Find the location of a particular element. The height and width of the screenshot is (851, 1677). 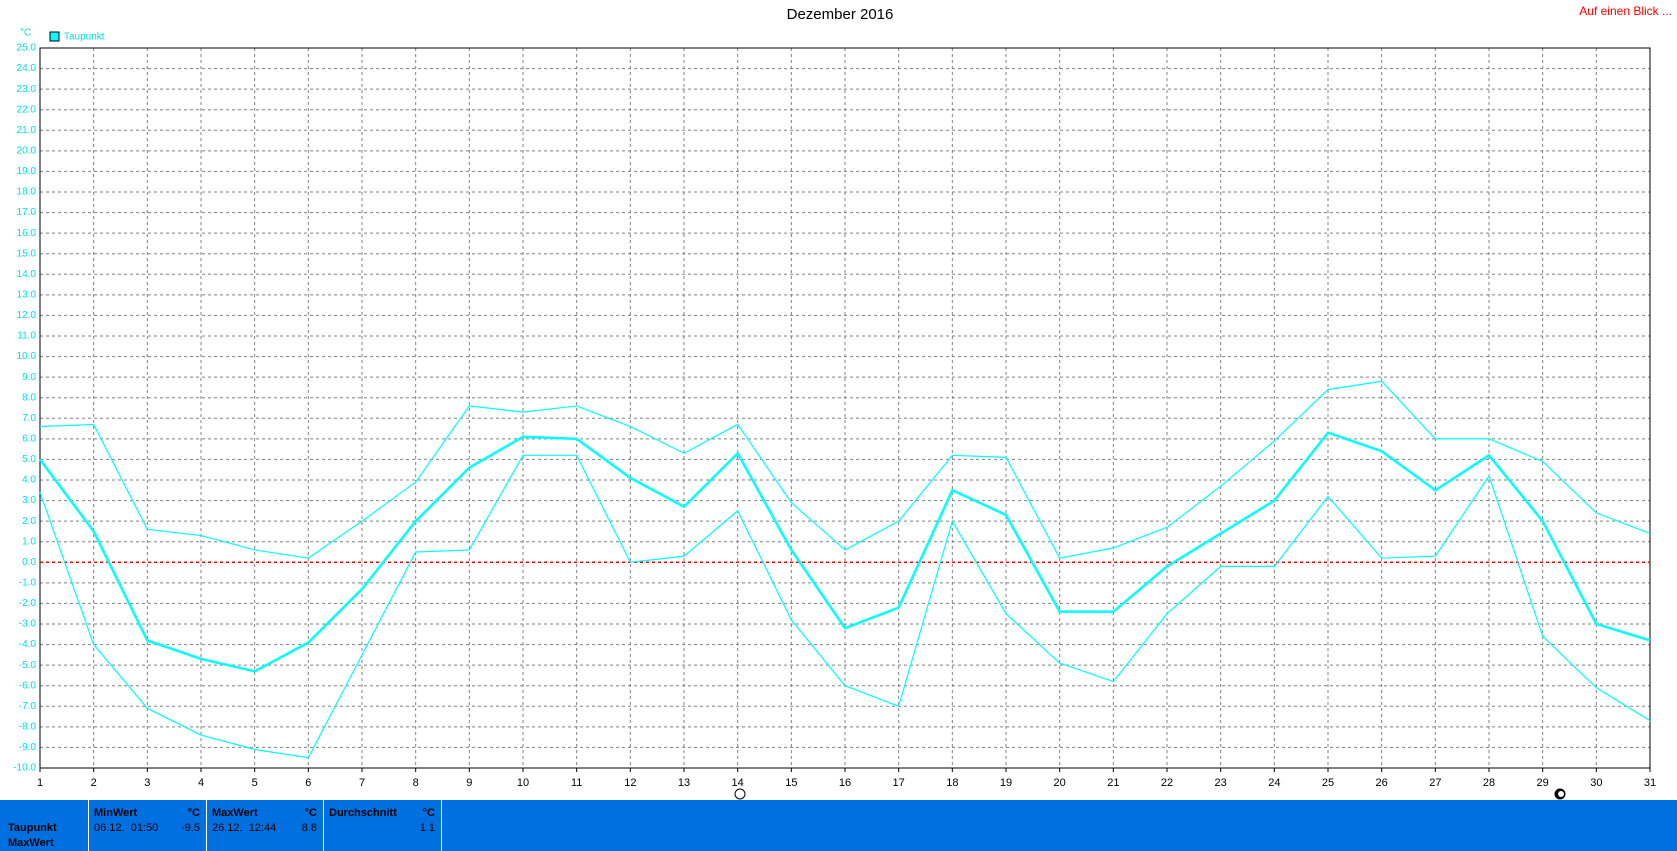

y-tick-label: 14.0 is located at coordinates (27, 274).